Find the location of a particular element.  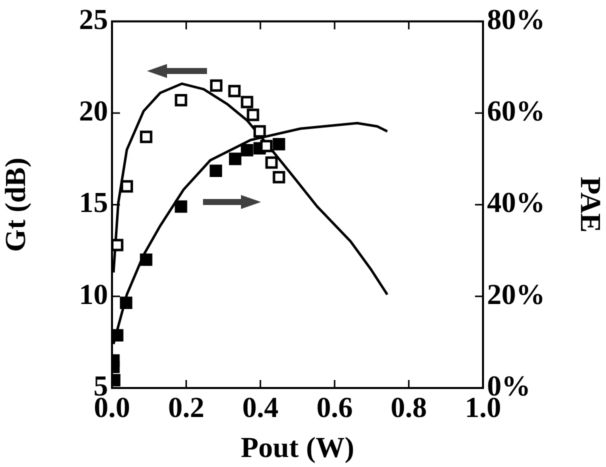

y-tick-label: 25 is located at coordinates (93, 20).